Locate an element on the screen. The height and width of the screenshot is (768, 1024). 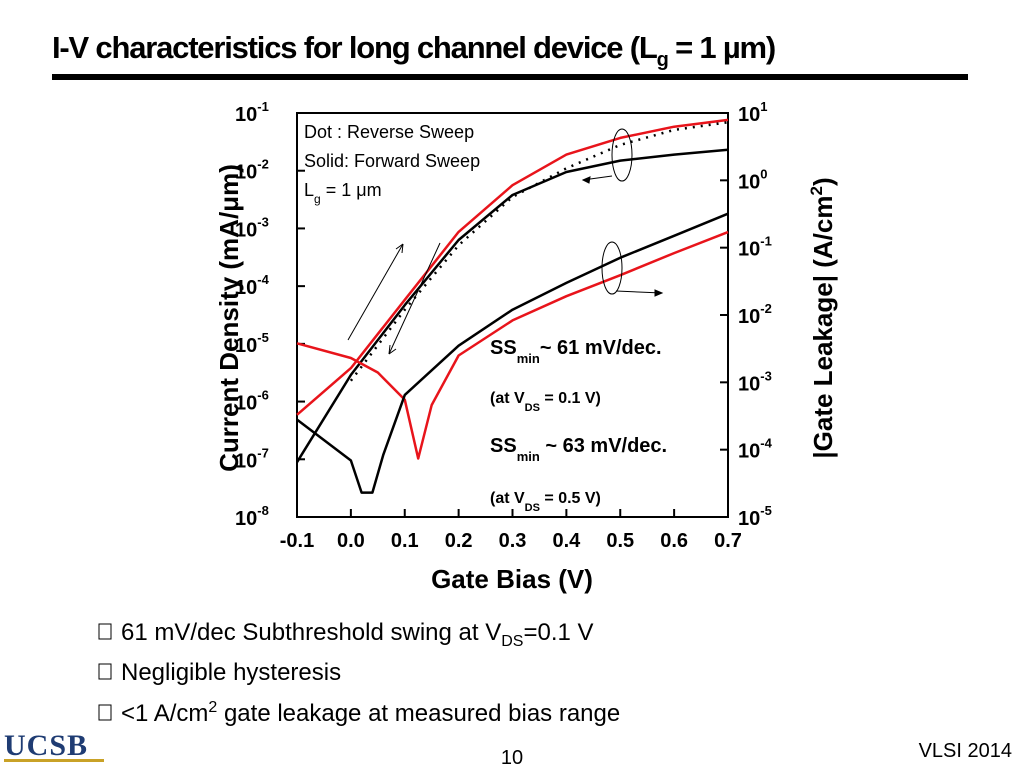
bullet-text: gate leakage at measured bias range is located at coordinates (418, 713).